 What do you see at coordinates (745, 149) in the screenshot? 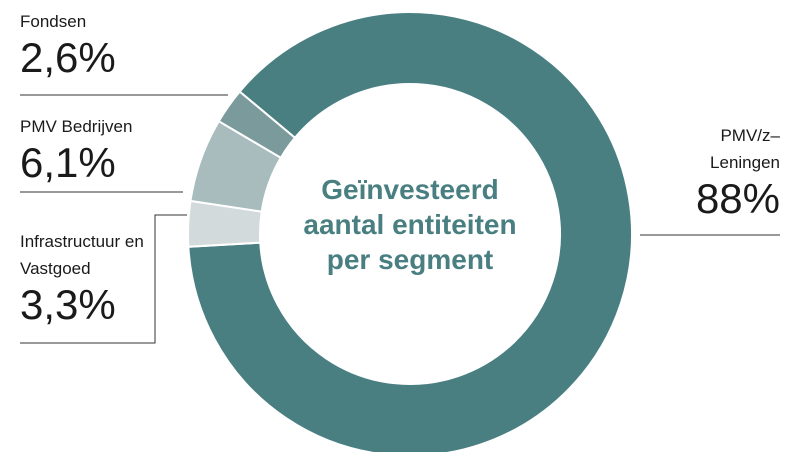
I see `category-label: PMV/z–Leningen` at bounding box center [745, 149].